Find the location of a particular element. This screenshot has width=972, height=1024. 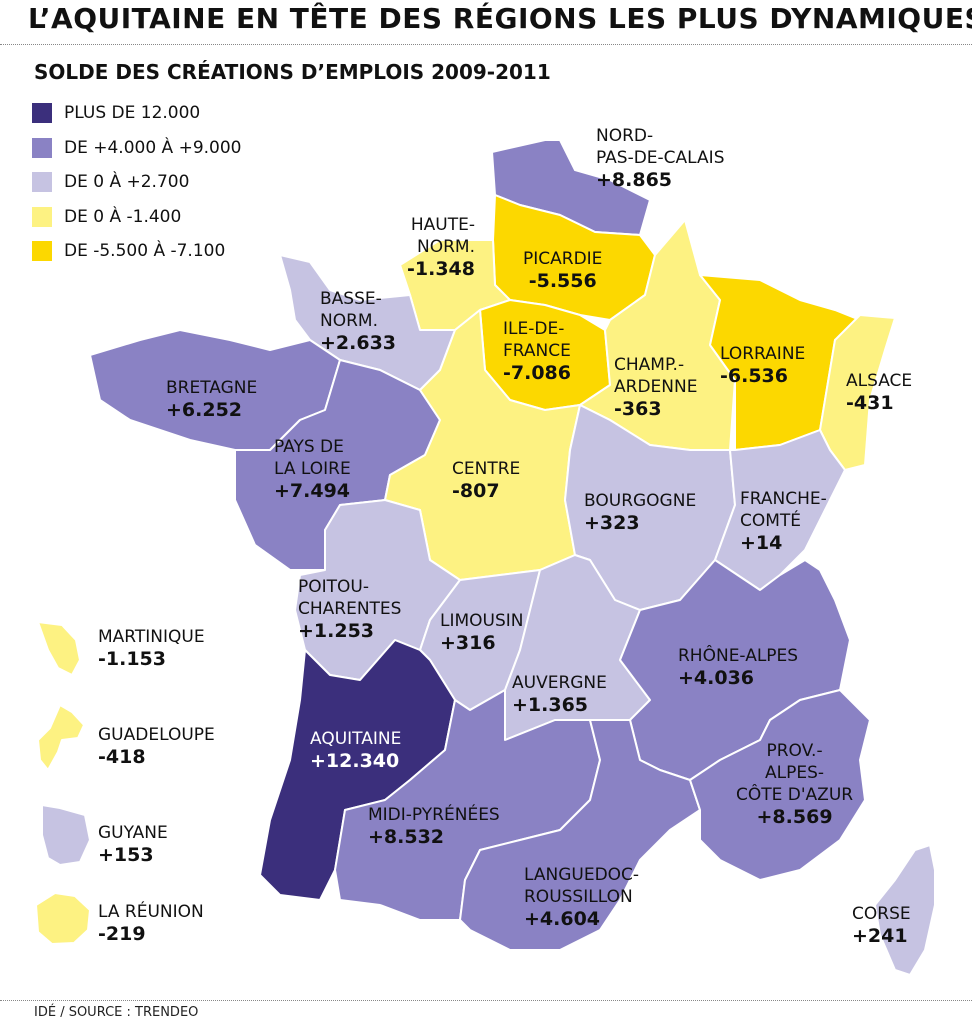

legend-item-very-high: PLUS DE 12.000 is located at coordinates (137, 113).